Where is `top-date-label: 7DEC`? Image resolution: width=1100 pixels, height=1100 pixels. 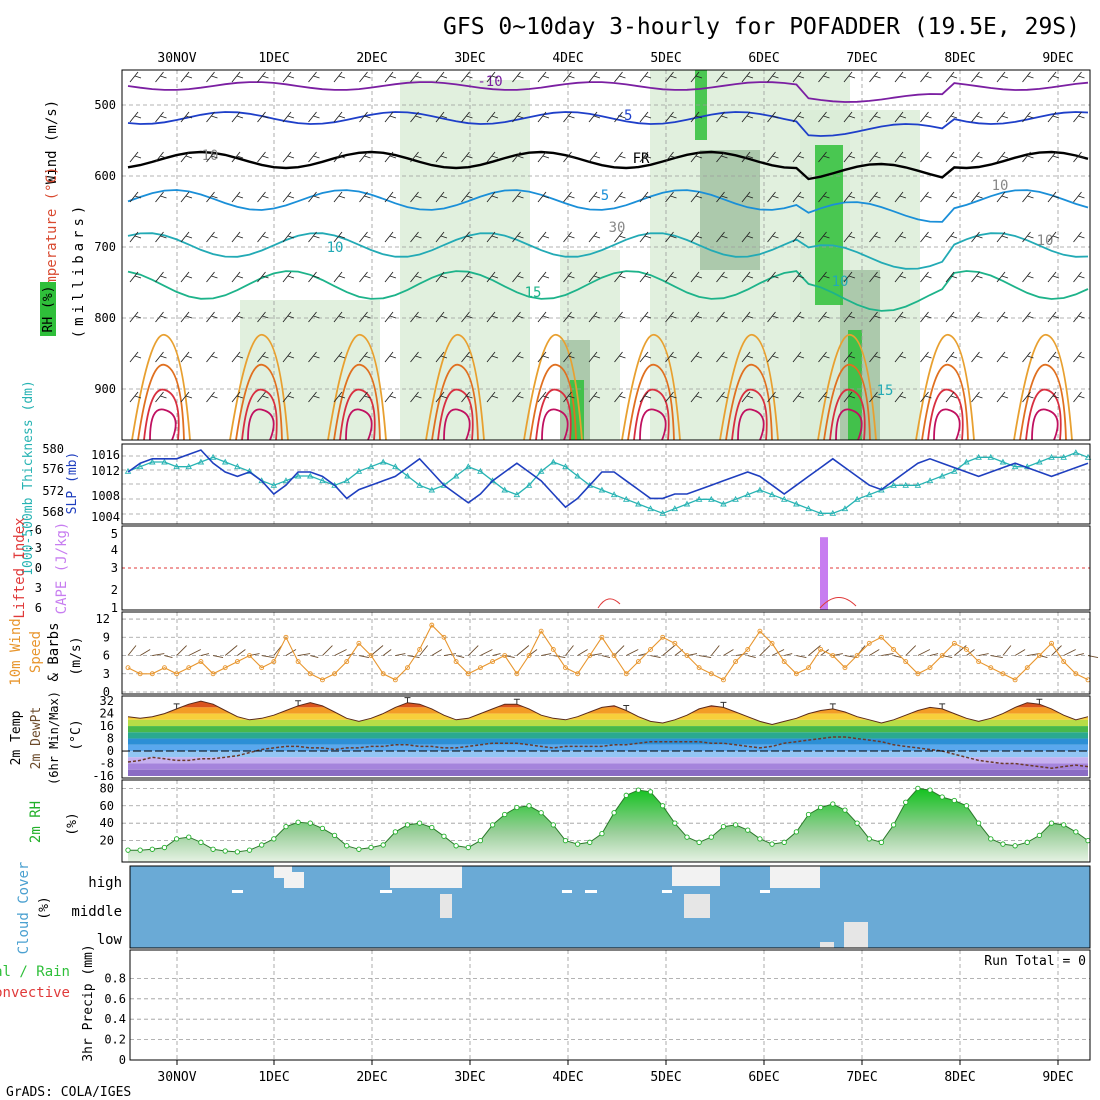 top-date-label: 7DEC is located at coordinates (861, 58).